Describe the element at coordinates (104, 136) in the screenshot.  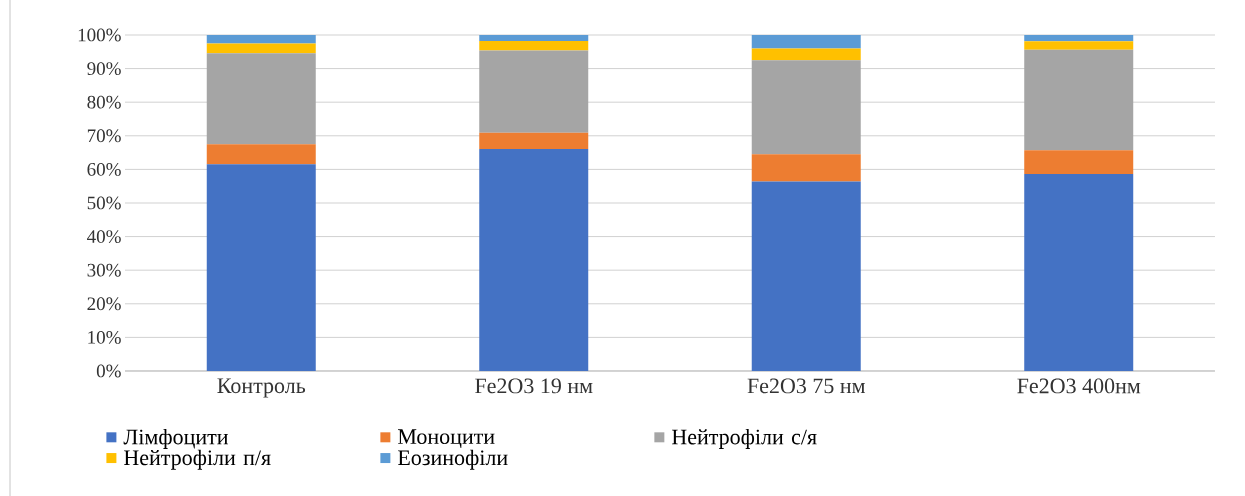
I see `y-tick-label: 70%` at that location.